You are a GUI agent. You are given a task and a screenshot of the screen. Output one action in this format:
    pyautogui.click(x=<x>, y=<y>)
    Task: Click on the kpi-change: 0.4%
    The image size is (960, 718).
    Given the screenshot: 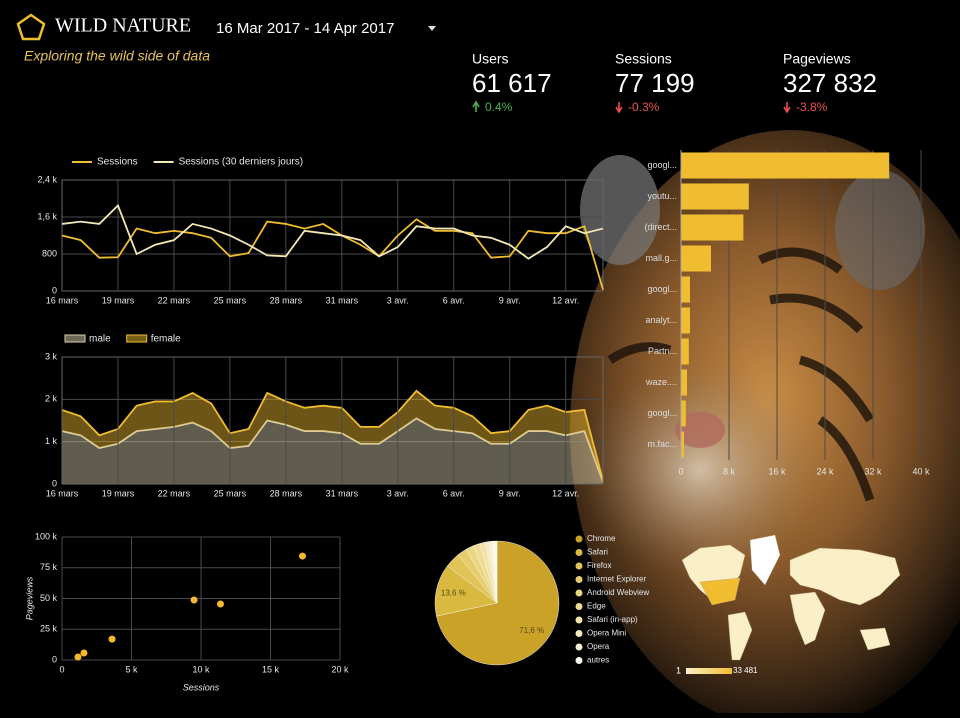 What is the action you would take?
    pyautogui.click(x=499, y=107)
    